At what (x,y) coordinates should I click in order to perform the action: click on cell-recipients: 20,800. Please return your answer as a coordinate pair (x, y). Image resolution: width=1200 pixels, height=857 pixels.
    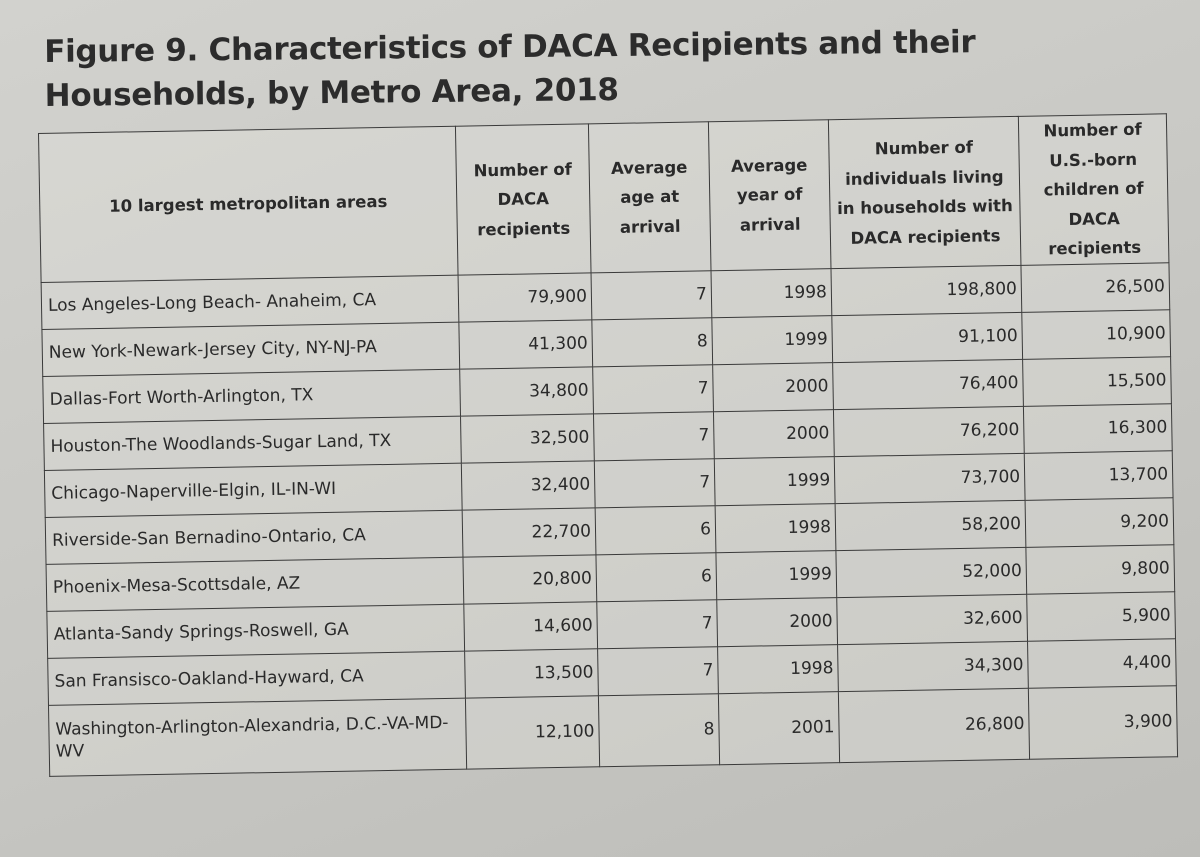
    Looking at the image, I should click on (529, 579).